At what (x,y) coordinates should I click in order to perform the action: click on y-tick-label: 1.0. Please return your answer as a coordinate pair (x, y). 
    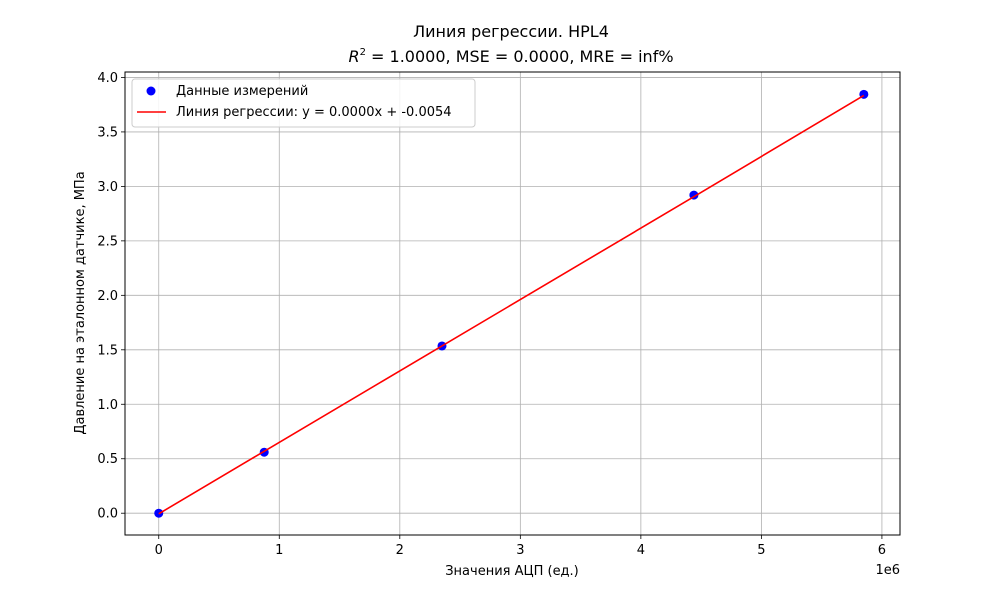
    Looking at the image, I should click on (107, 405).